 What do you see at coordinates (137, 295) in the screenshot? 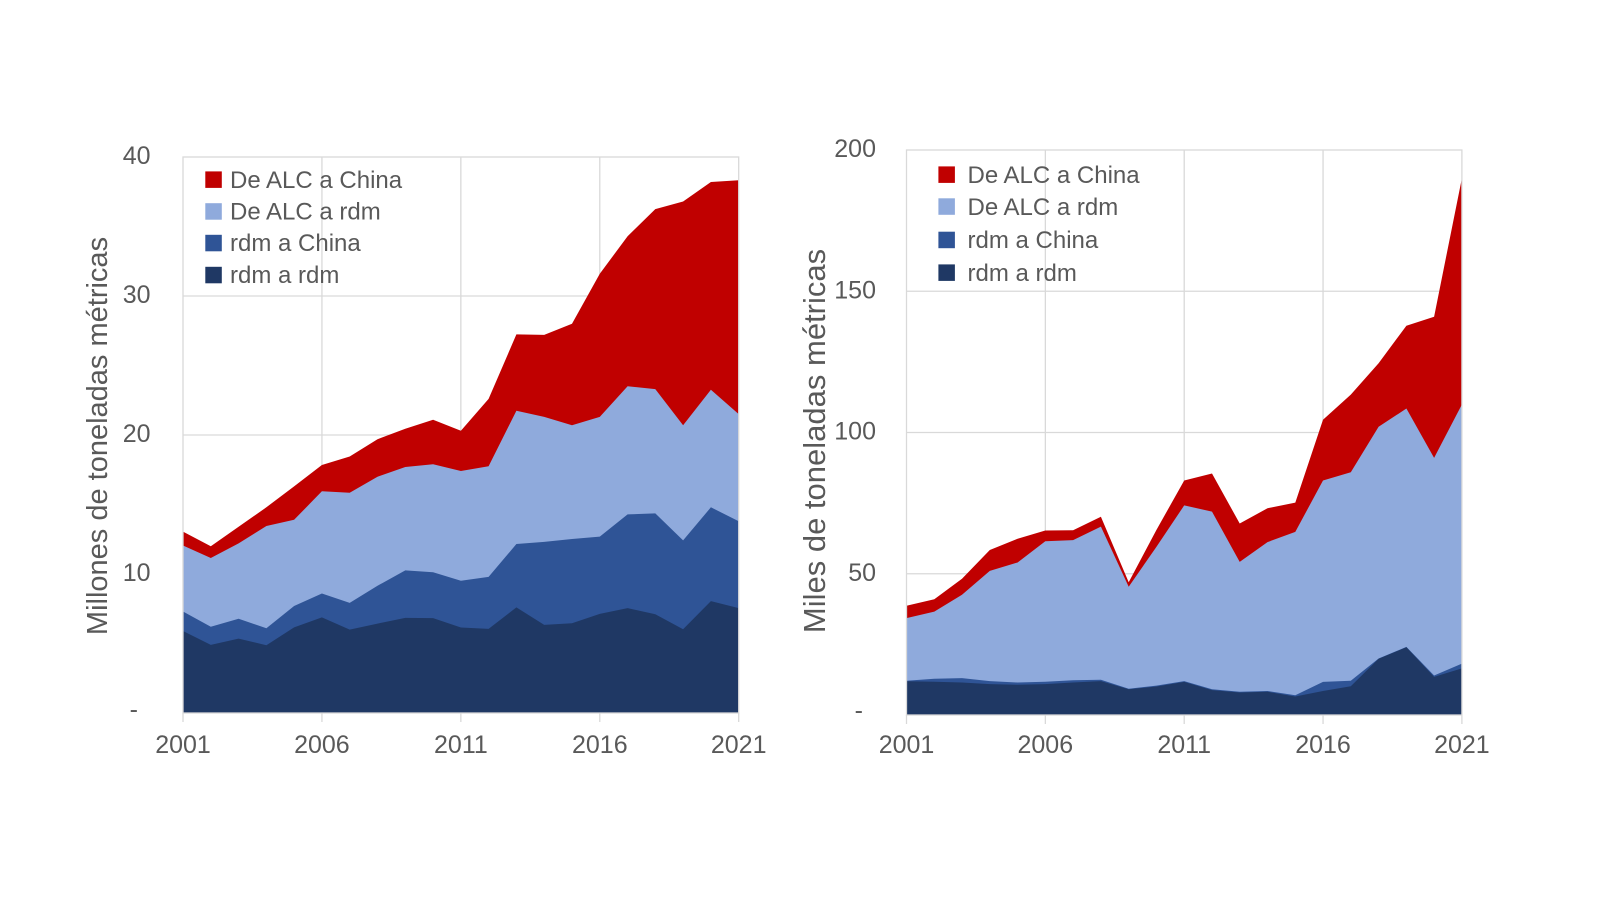
I see `svg-text: 30` at bounding box center [137, 295].